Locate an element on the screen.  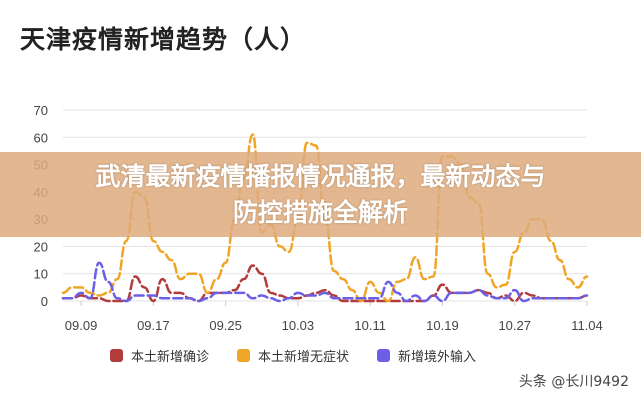
x-tick-label: 09.09 is located at coordinates (81, 325).